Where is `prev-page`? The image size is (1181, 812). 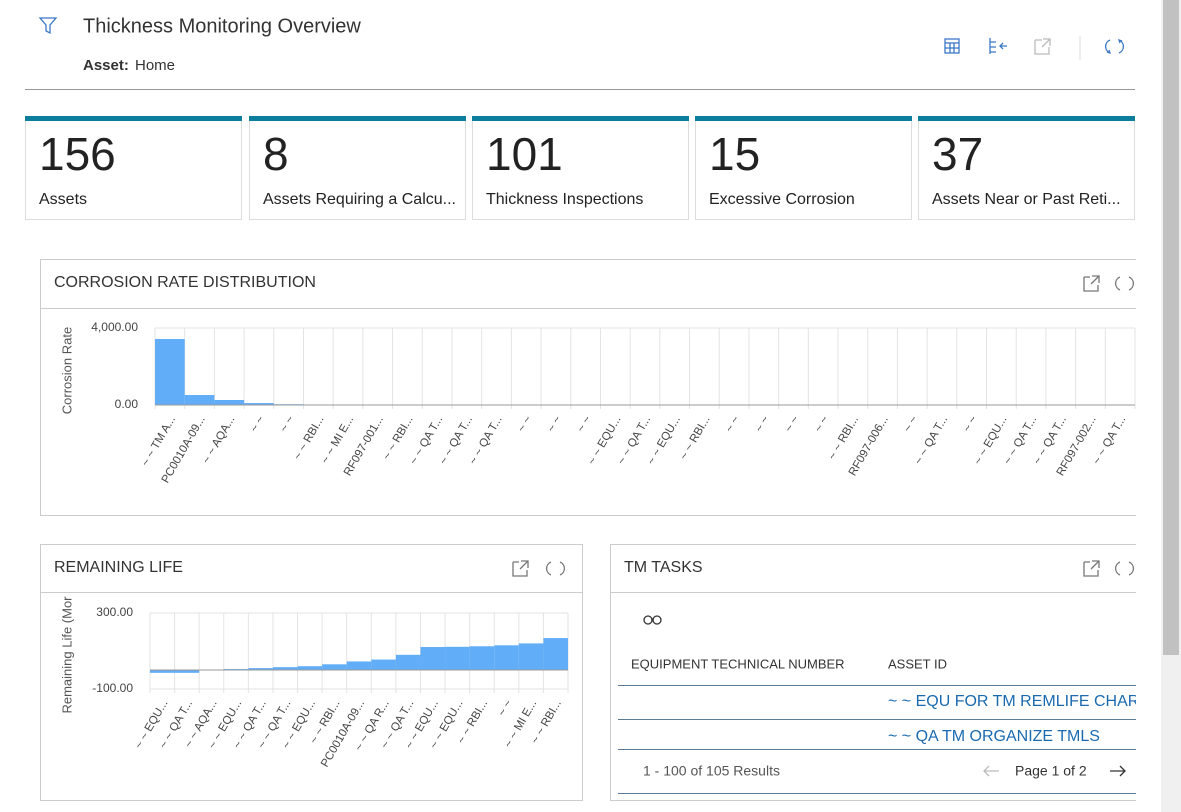 prev-page is located at coordinates (991, 771).